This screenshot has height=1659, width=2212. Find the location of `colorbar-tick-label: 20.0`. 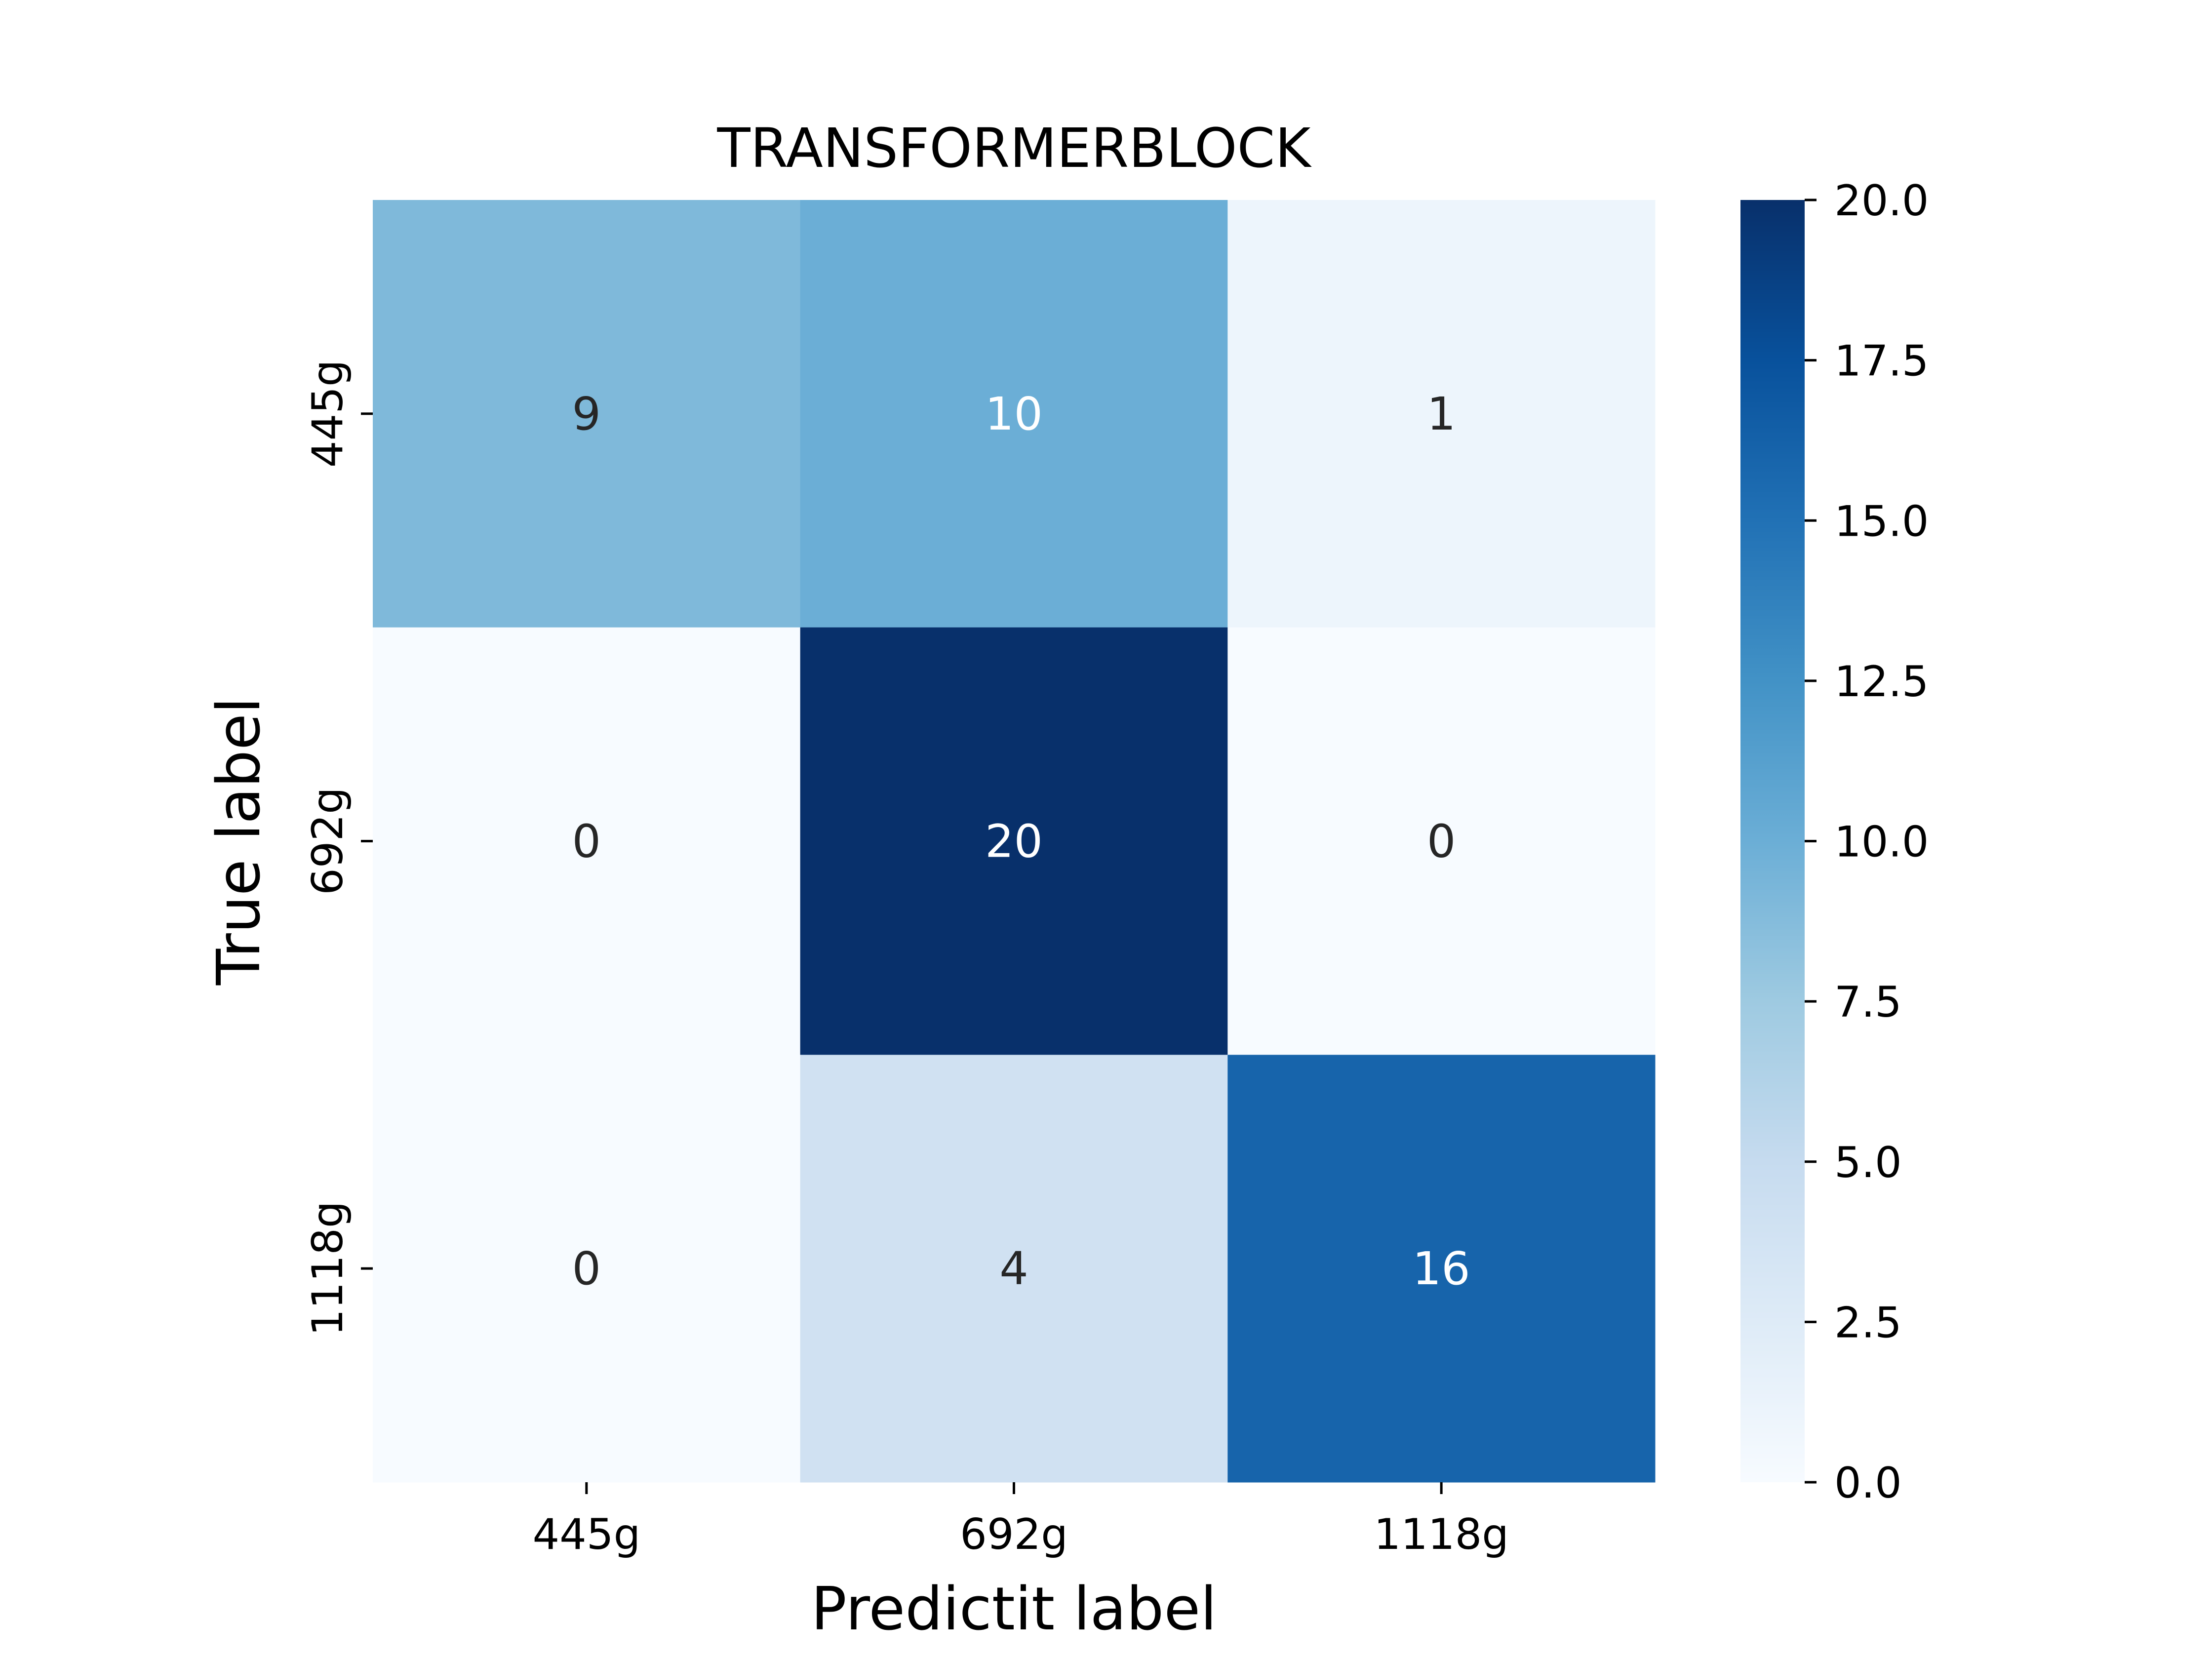

colorbar-tick-label: 20.0 is located at coordinates (1882, 201).